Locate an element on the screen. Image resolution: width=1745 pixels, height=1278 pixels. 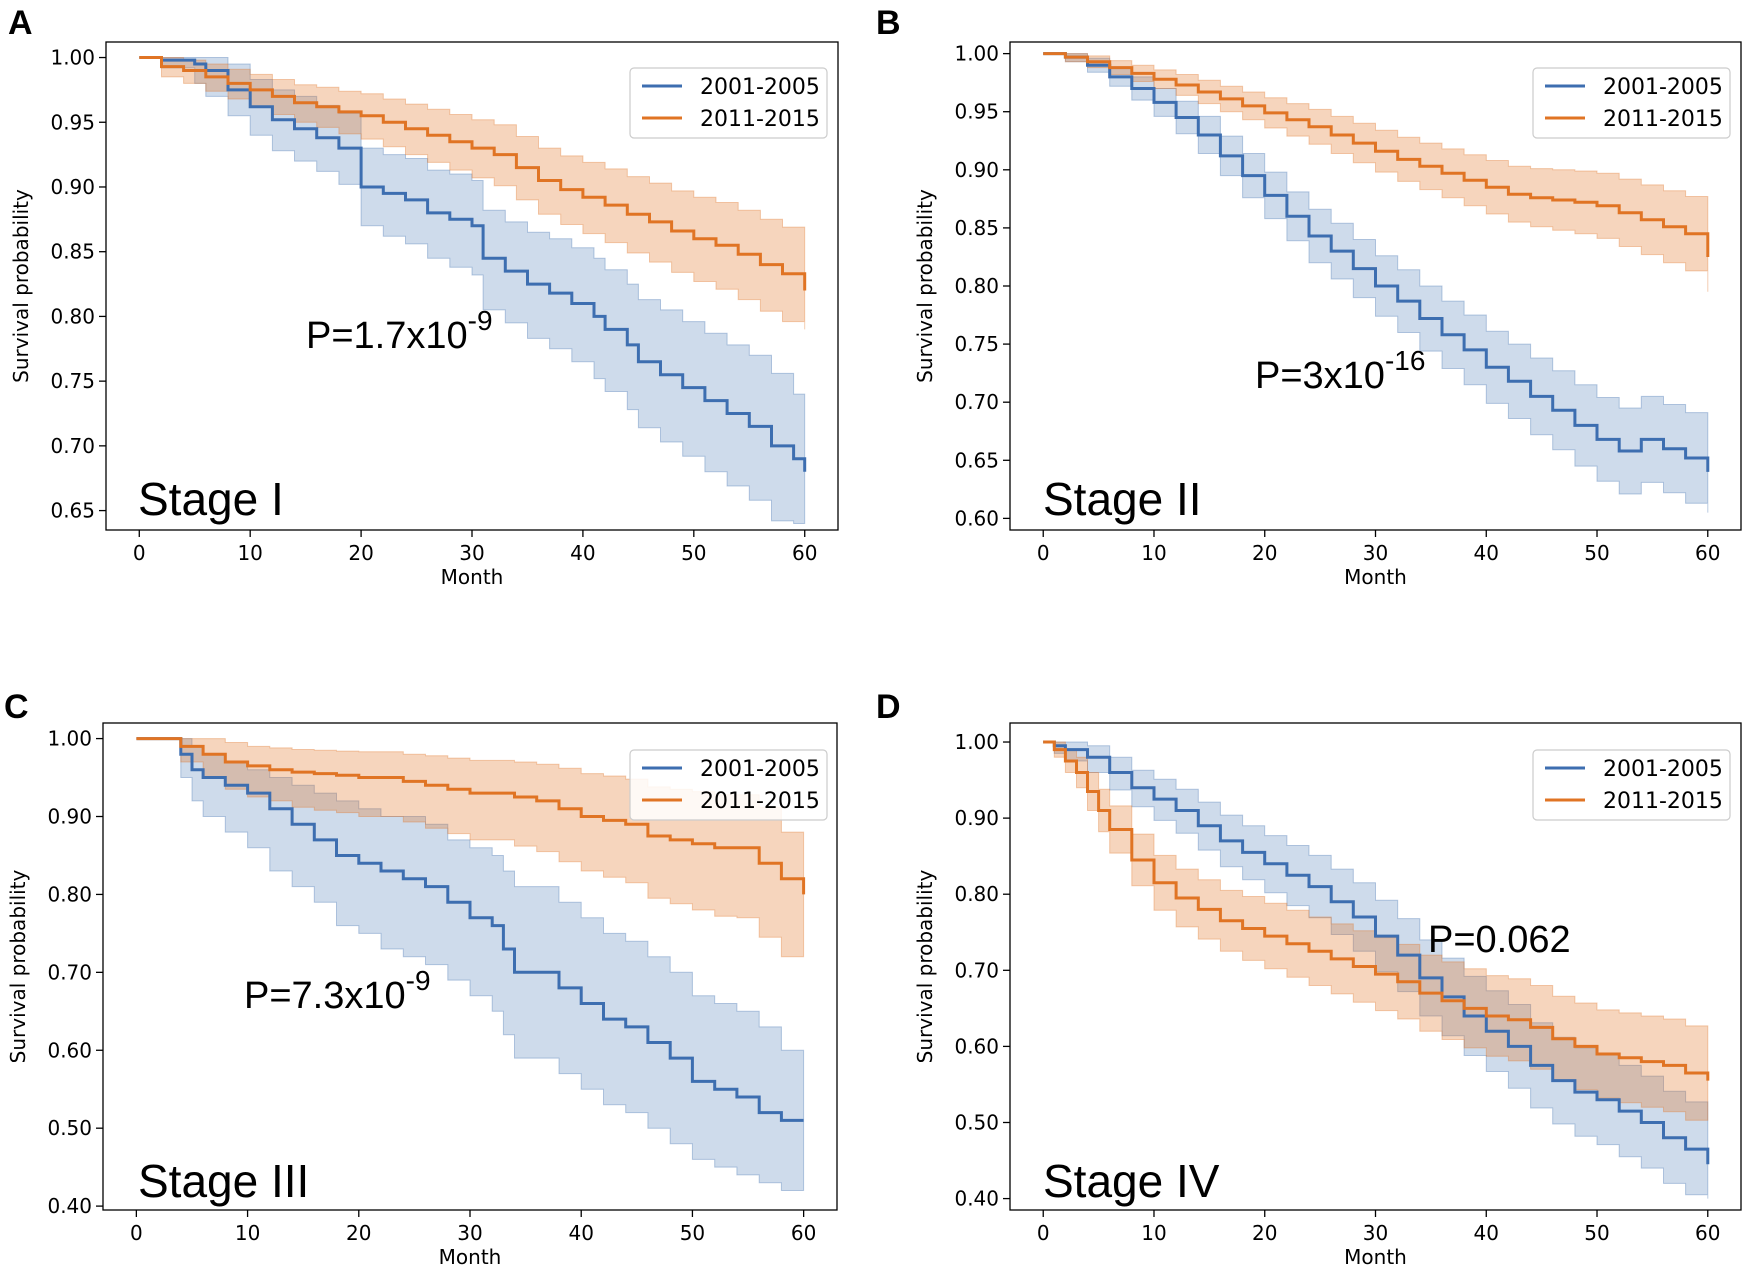
p-value-base: P=0.062 is located at coordinates (1499, 940).